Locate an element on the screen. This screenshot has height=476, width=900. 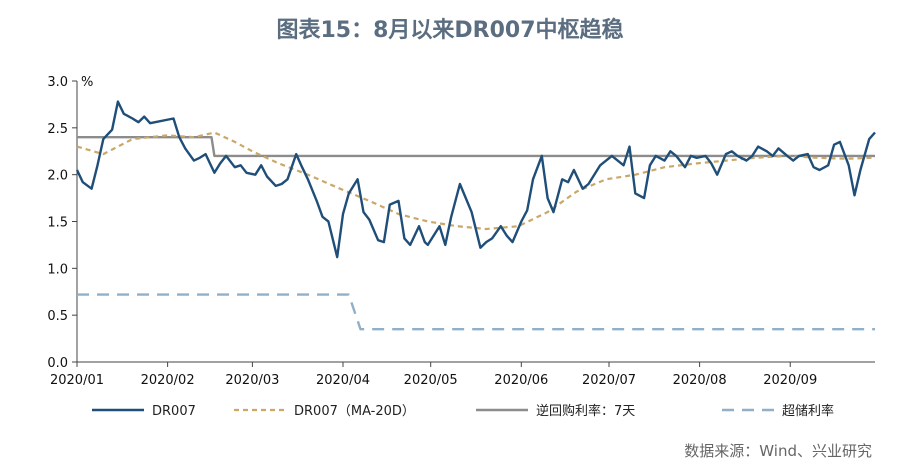
y-tick-label: 0.0 is located at coordinates (57, 363).